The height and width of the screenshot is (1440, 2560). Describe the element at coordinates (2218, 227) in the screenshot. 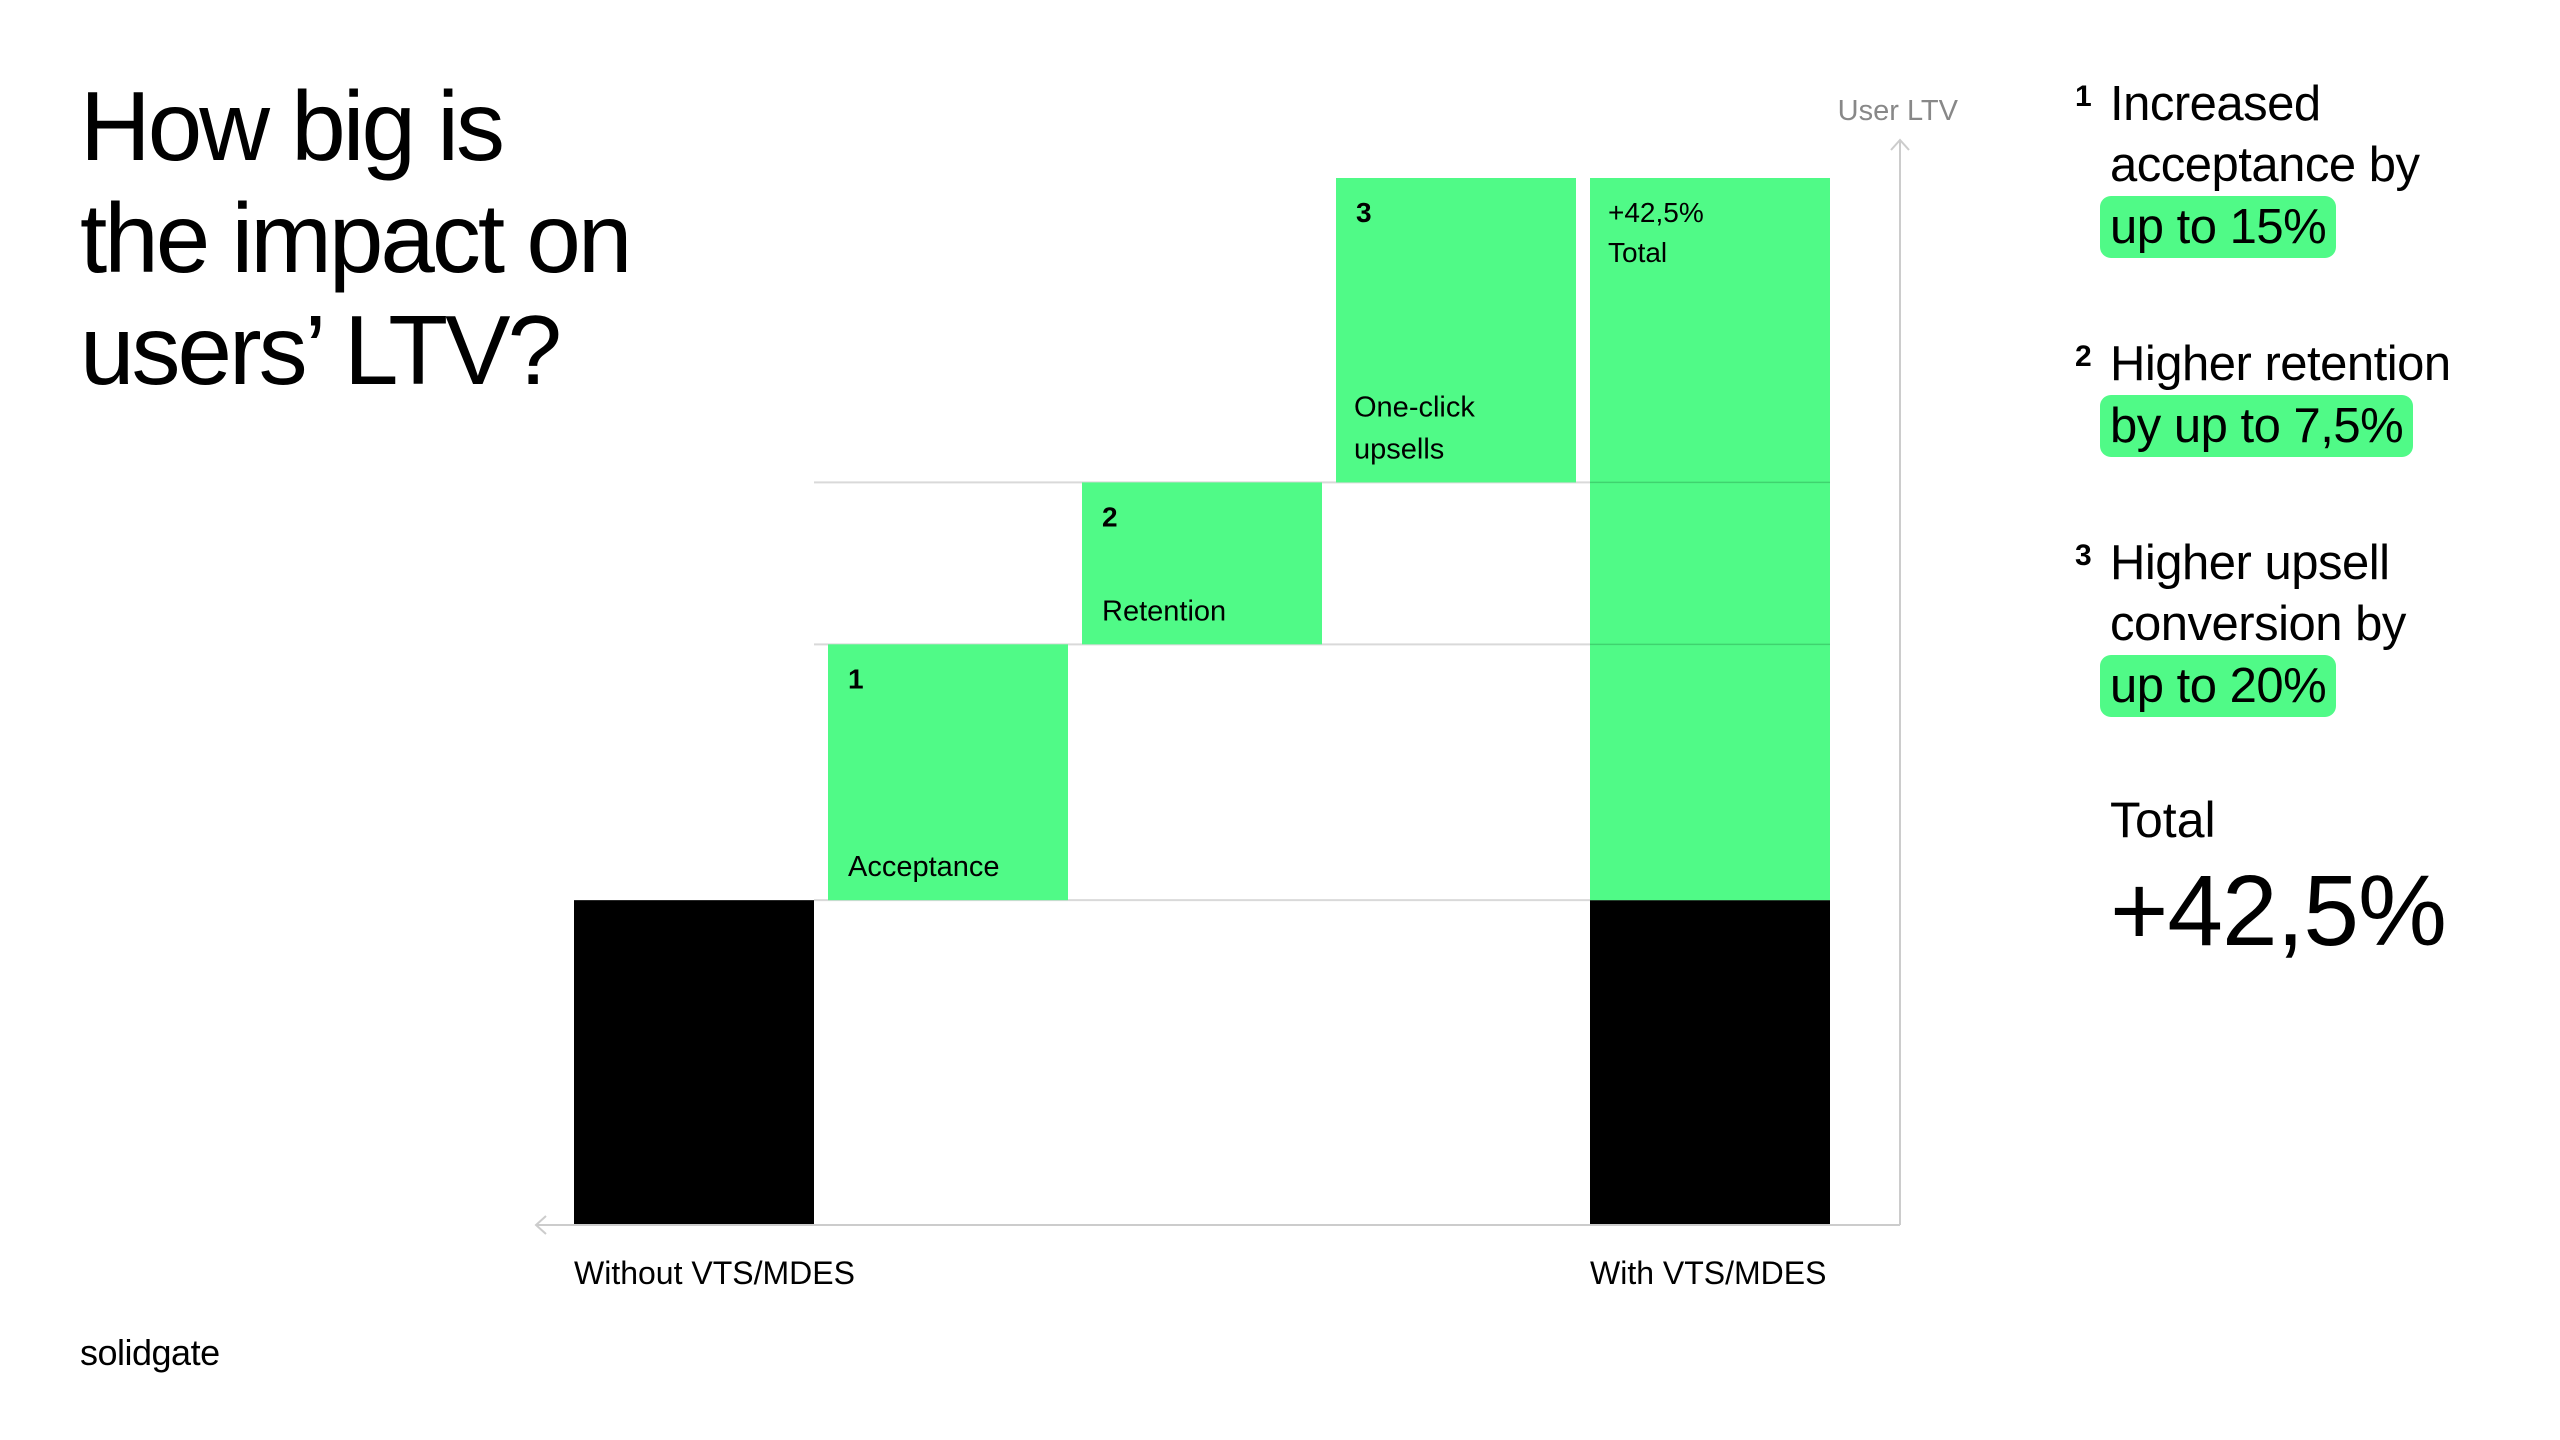

I see `note-highlight: up to 15%` at that location.